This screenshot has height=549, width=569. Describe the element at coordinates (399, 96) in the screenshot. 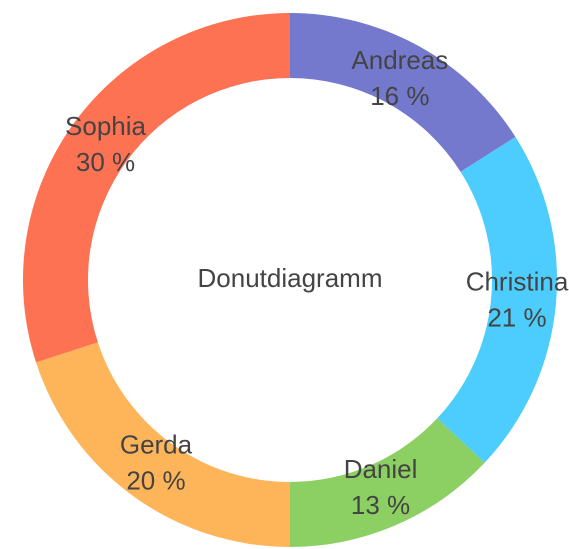

I see `slice-value-label: 16 %` at that location.